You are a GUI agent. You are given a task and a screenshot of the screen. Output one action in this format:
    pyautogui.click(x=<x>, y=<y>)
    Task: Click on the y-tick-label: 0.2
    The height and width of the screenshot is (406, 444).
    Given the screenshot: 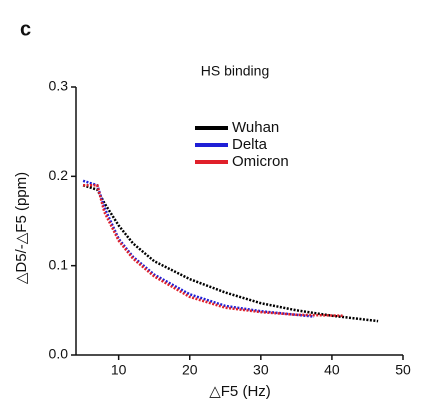 What is the action you would take?
    pyautogui.click(x=59, y=175)
    